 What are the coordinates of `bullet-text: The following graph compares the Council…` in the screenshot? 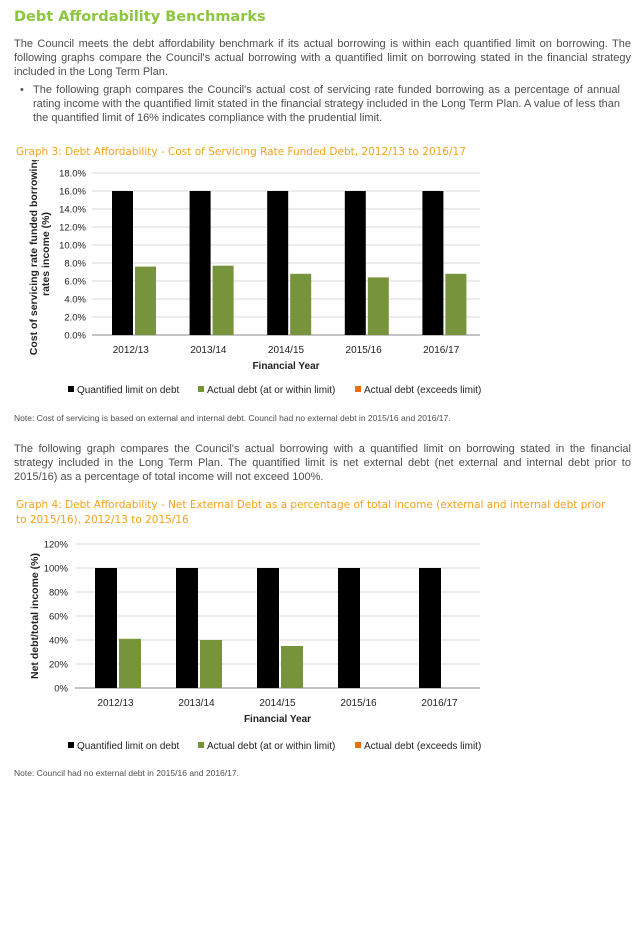 It's located at (326, 104).